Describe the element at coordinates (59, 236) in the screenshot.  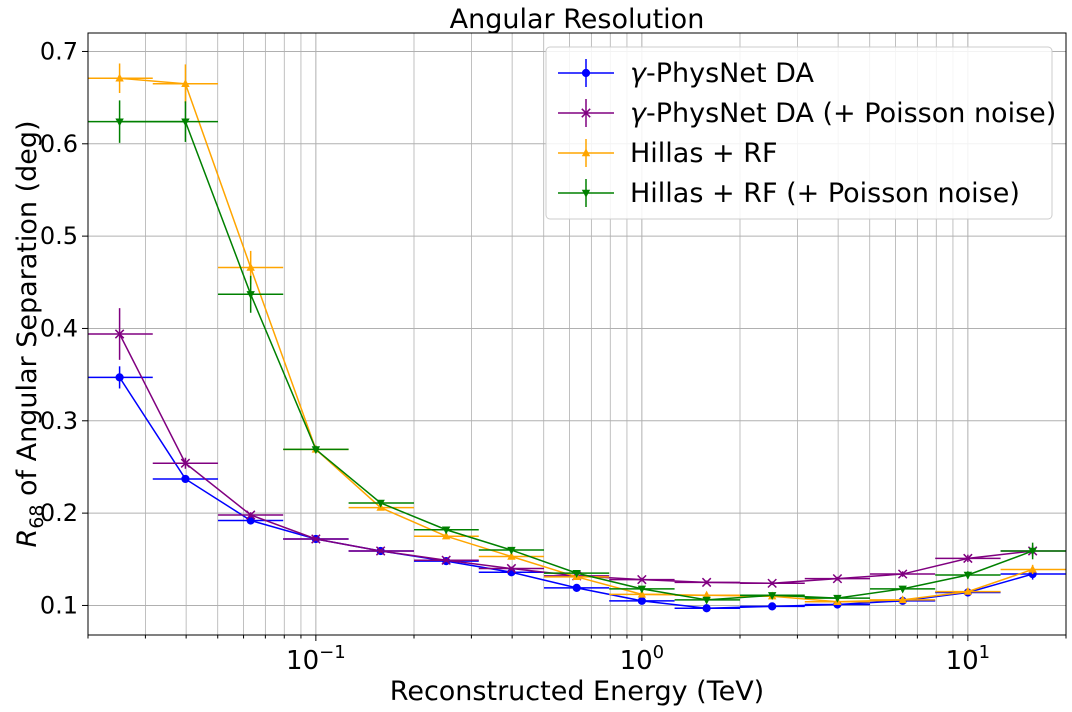
I see `y-tick-label: 0.5` at that location.